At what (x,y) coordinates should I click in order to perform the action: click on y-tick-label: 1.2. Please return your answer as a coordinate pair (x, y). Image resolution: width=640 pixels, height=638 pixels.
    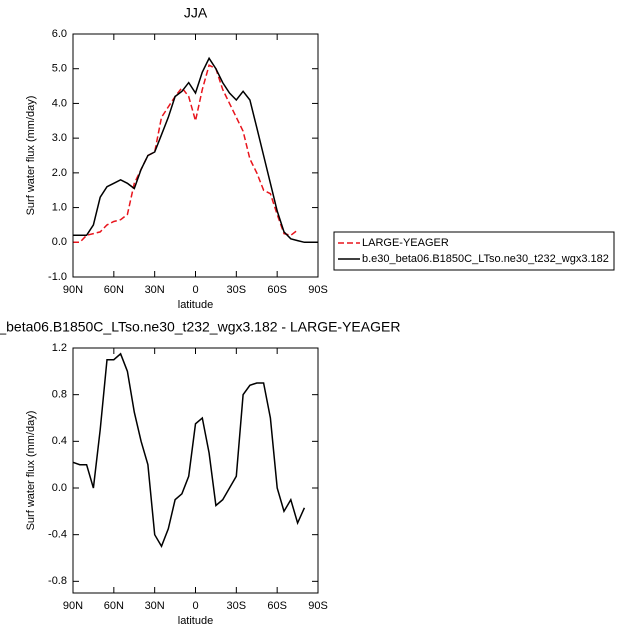
    Looking at the image, I should click on (59, 348).